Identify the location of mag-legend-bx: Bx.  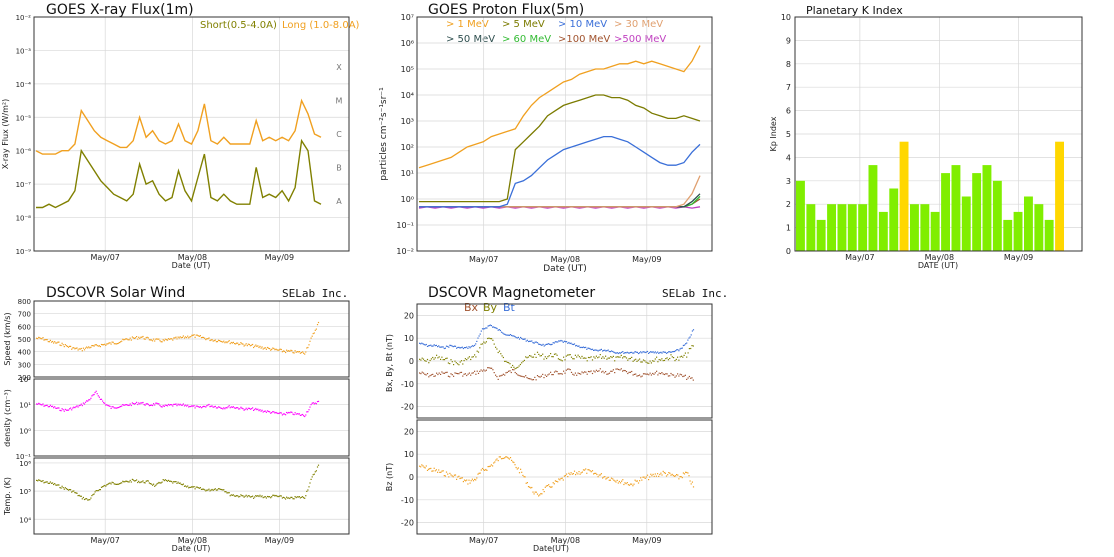
(471, 307).